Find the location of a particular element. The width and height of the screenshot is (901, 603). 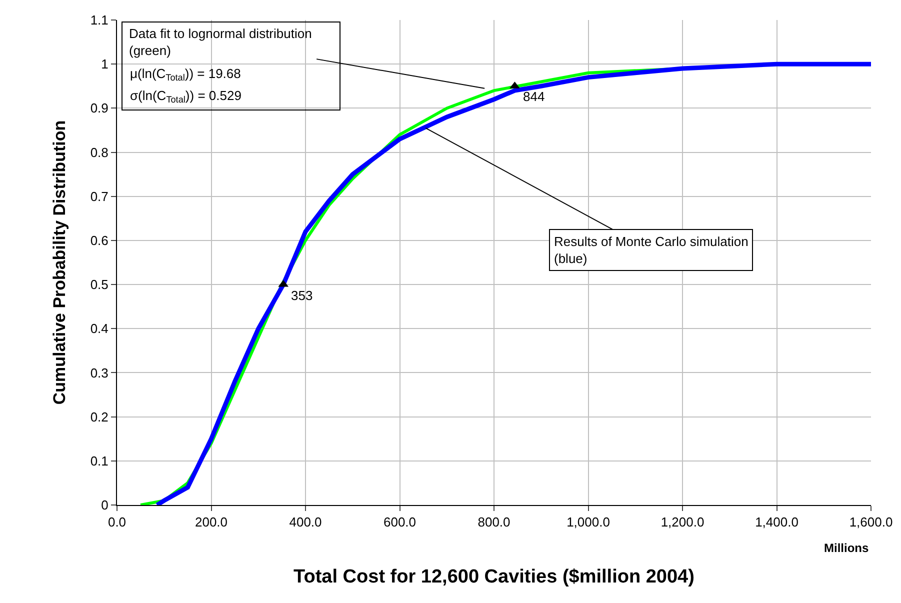

y-tick-label: 0.7 is located at coordinates (99, 196).